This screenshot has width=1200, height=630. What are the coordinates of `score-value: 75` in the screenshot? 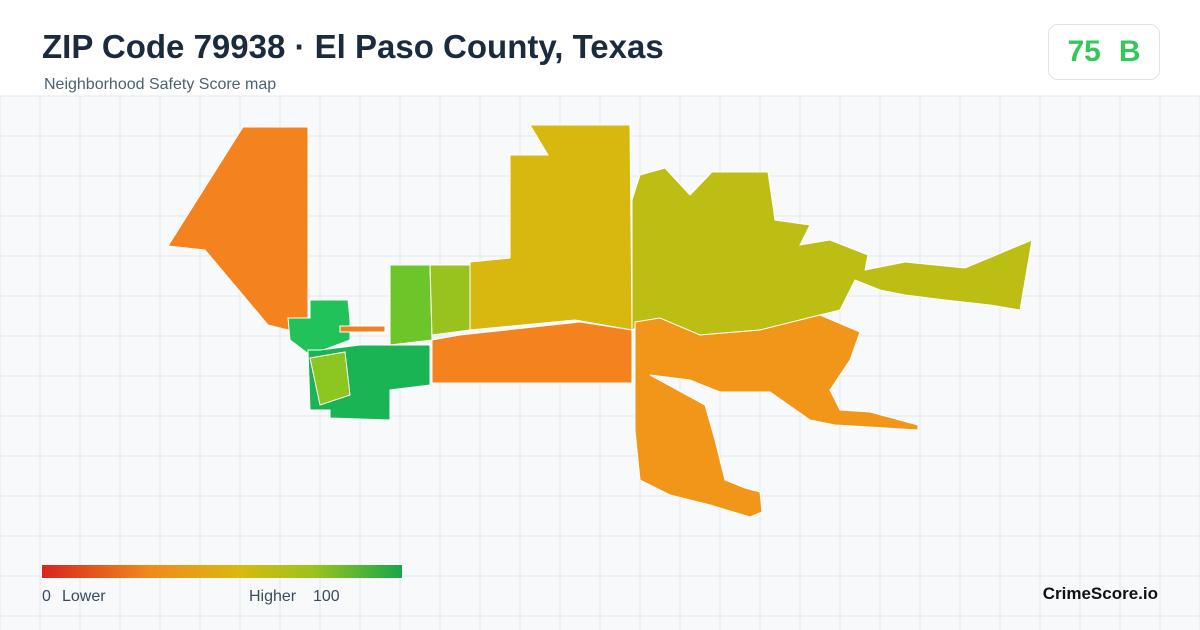 It's located at (1084, 51).